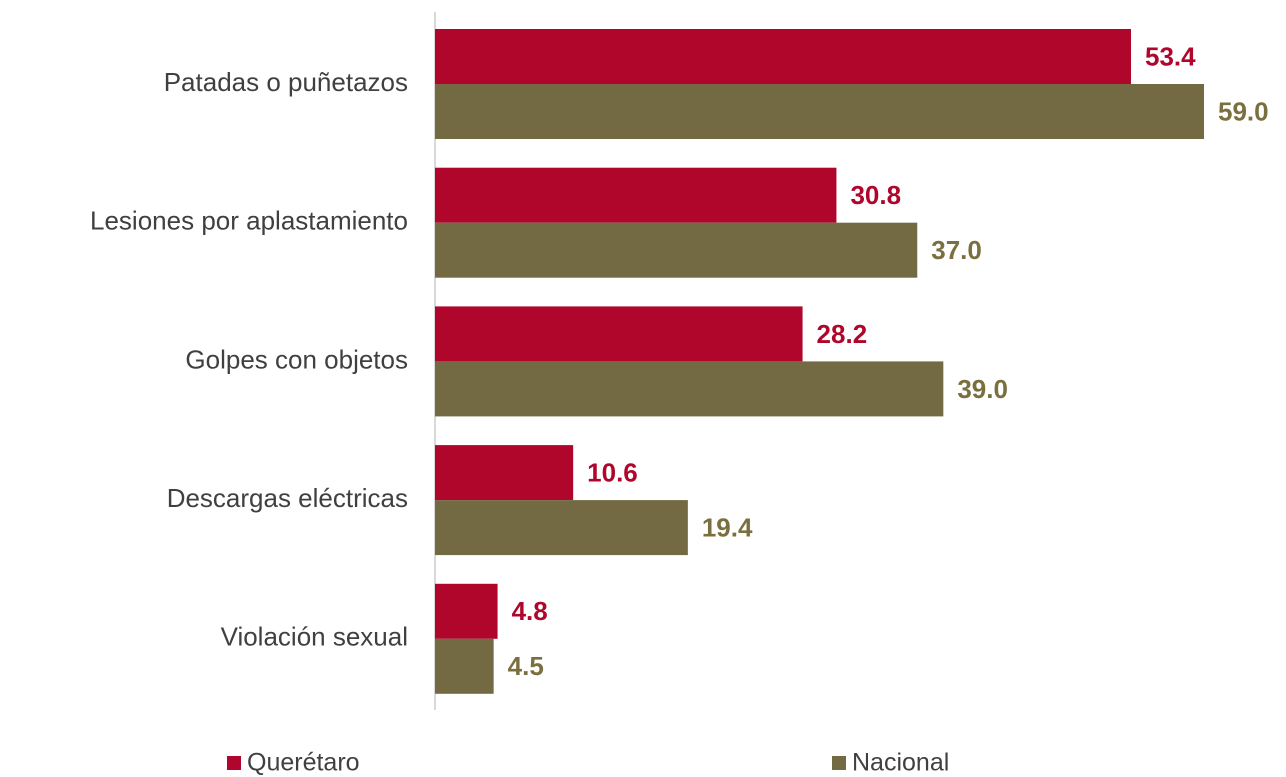 This screenshot has width=1286, height=777. I want to click on value-label: 59.0, so click(1243, 111).